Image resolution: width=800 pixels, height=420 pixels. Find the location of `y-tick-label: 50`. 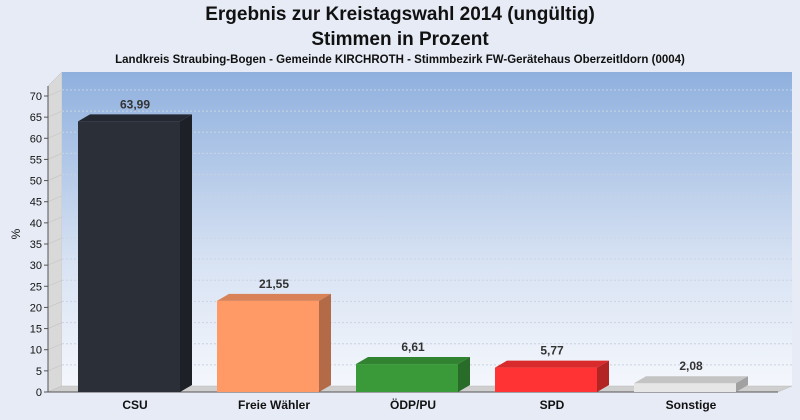

y-tick-label: 50 is located at coordinates (36, 182).